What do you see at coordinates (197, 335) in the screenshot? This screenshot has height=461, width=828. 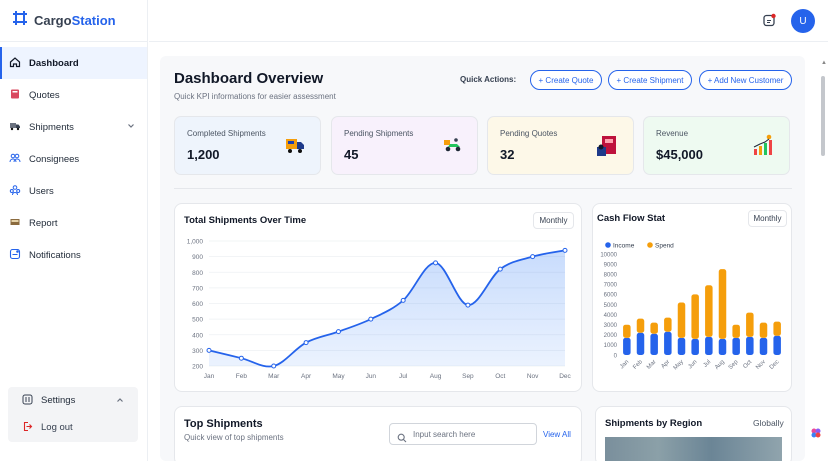 I see `y-tick-label: 400` at bounding box center [197, 335].